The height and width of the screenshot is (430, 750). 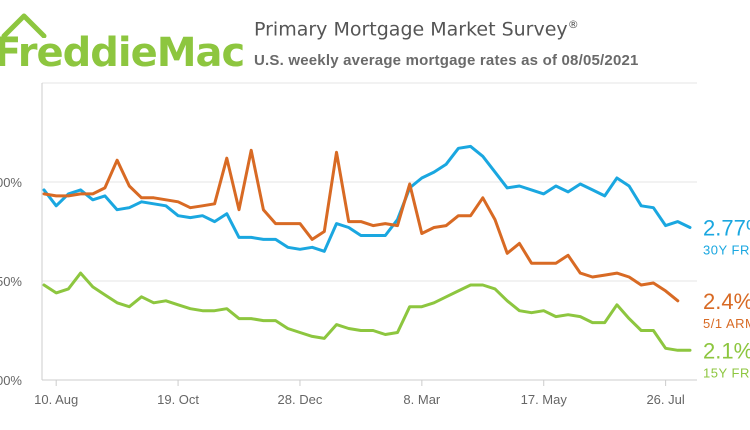 What do you see at coordinates (122, 53) in the screenshot?
I see `logo-wordmark: FreddieMac` at bounding box center [122, 53].